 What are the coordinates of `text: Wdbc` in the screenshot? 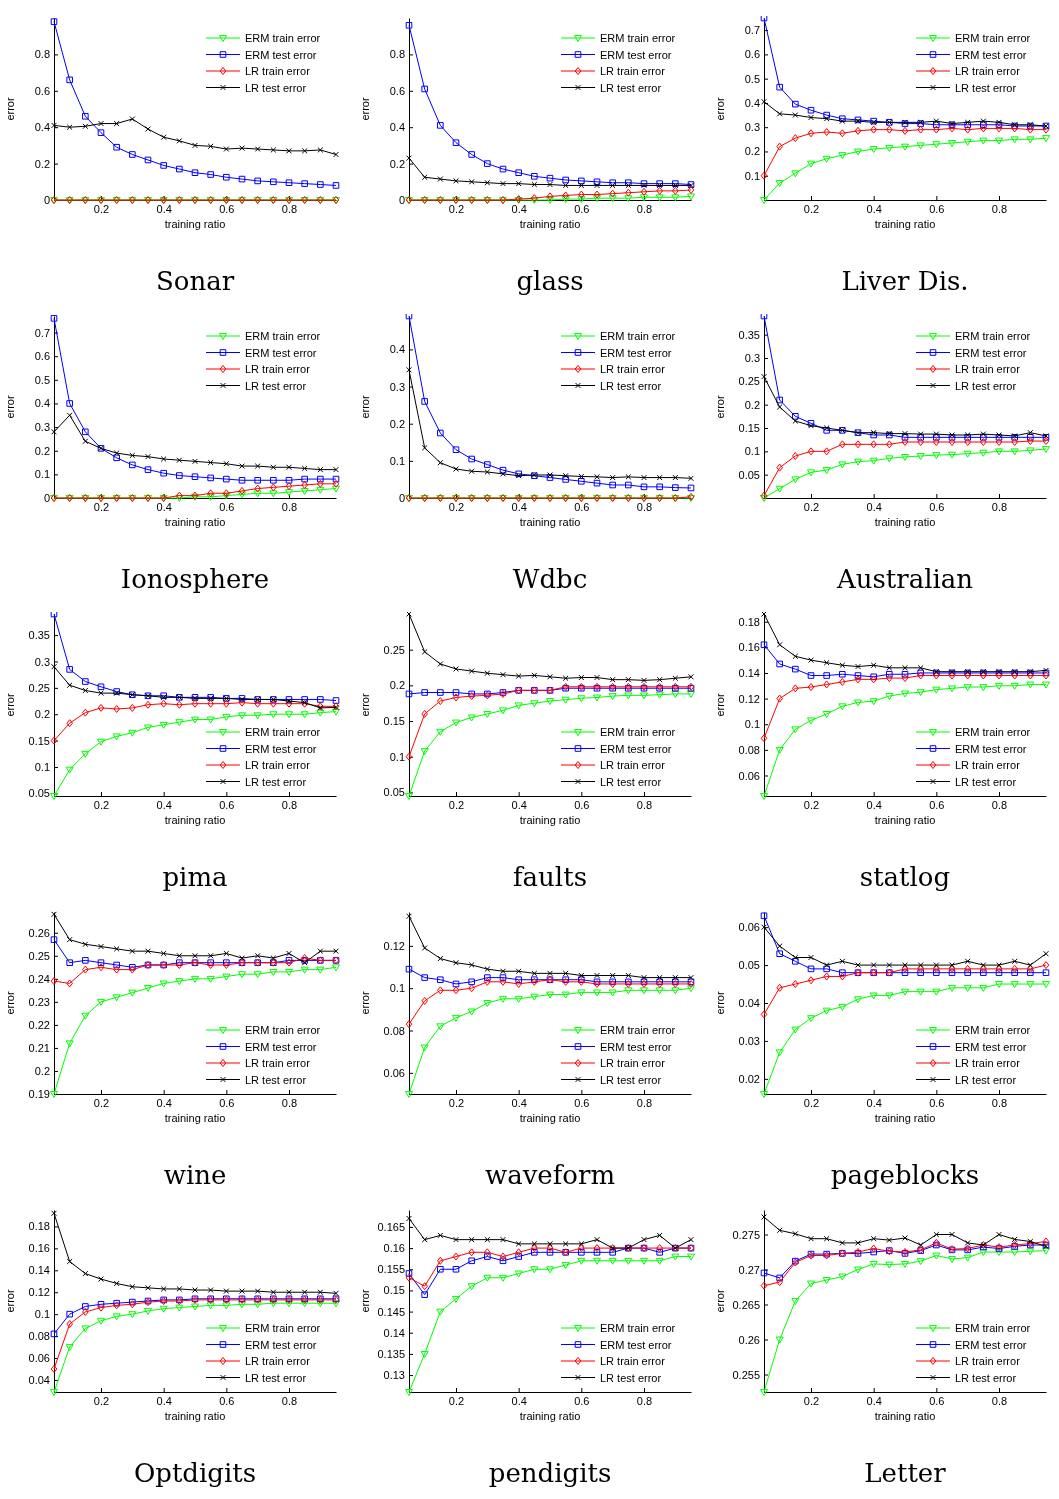 It's located at (550, 579).